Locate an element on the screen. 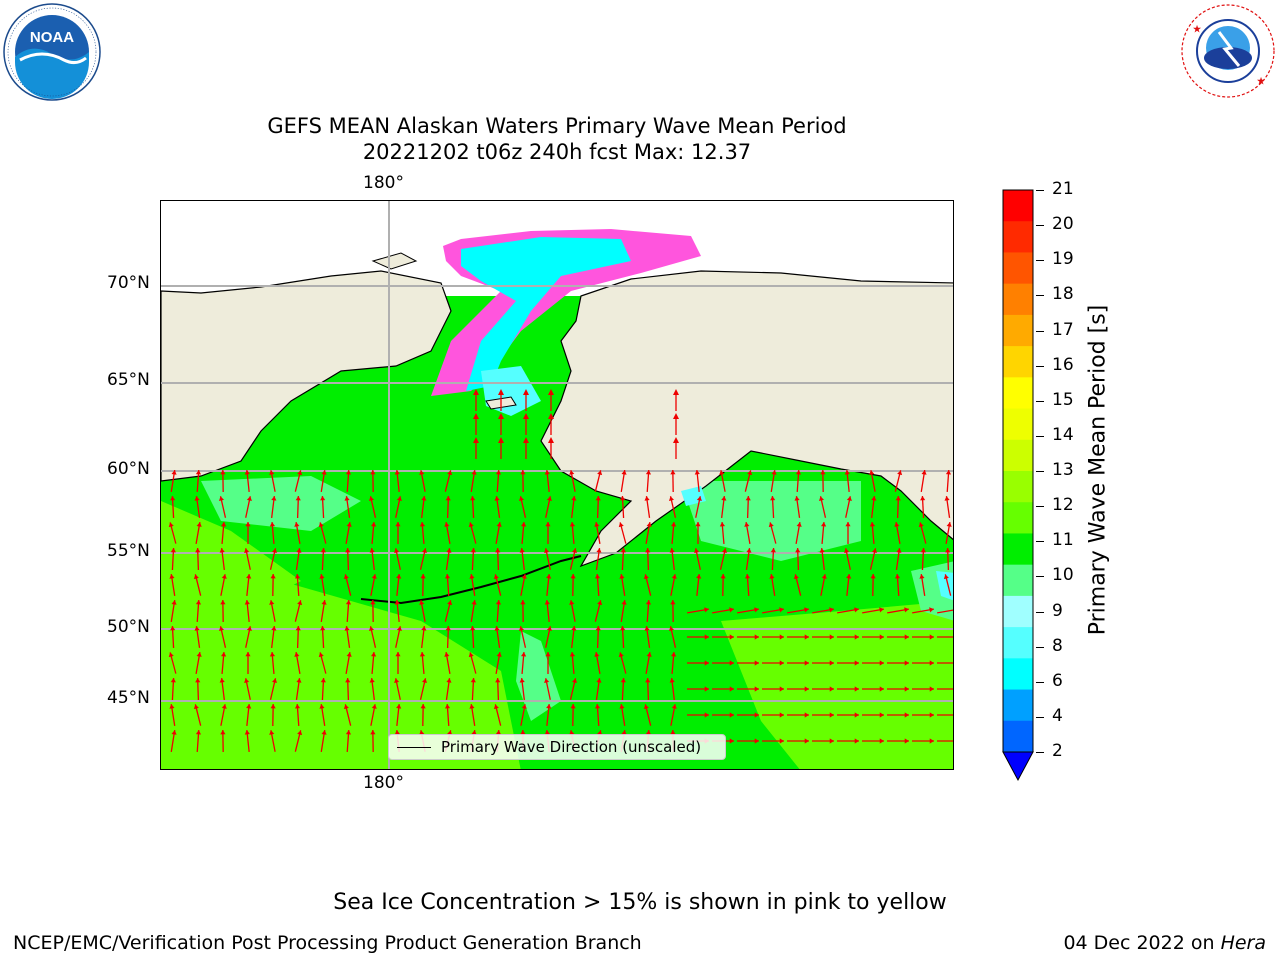 Image resolution: width=1280 pixels, height=960 pixels. lon-label-bottom: 180° is located at coordinates (383, 783).